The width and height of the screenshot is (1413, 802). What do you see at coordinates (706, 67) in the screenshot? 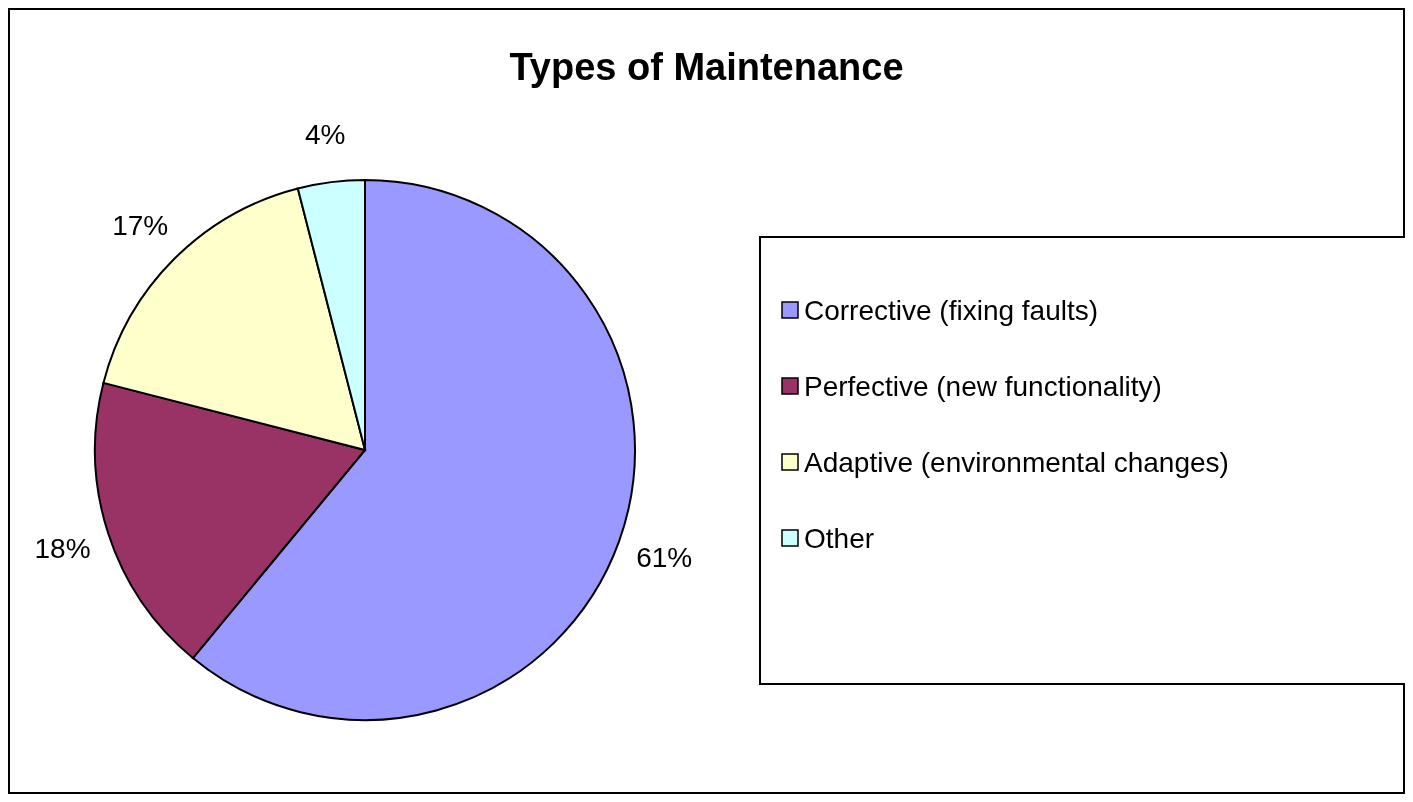
I see `chart-title: Types of Maintenance` at bounding box center [706, 67].